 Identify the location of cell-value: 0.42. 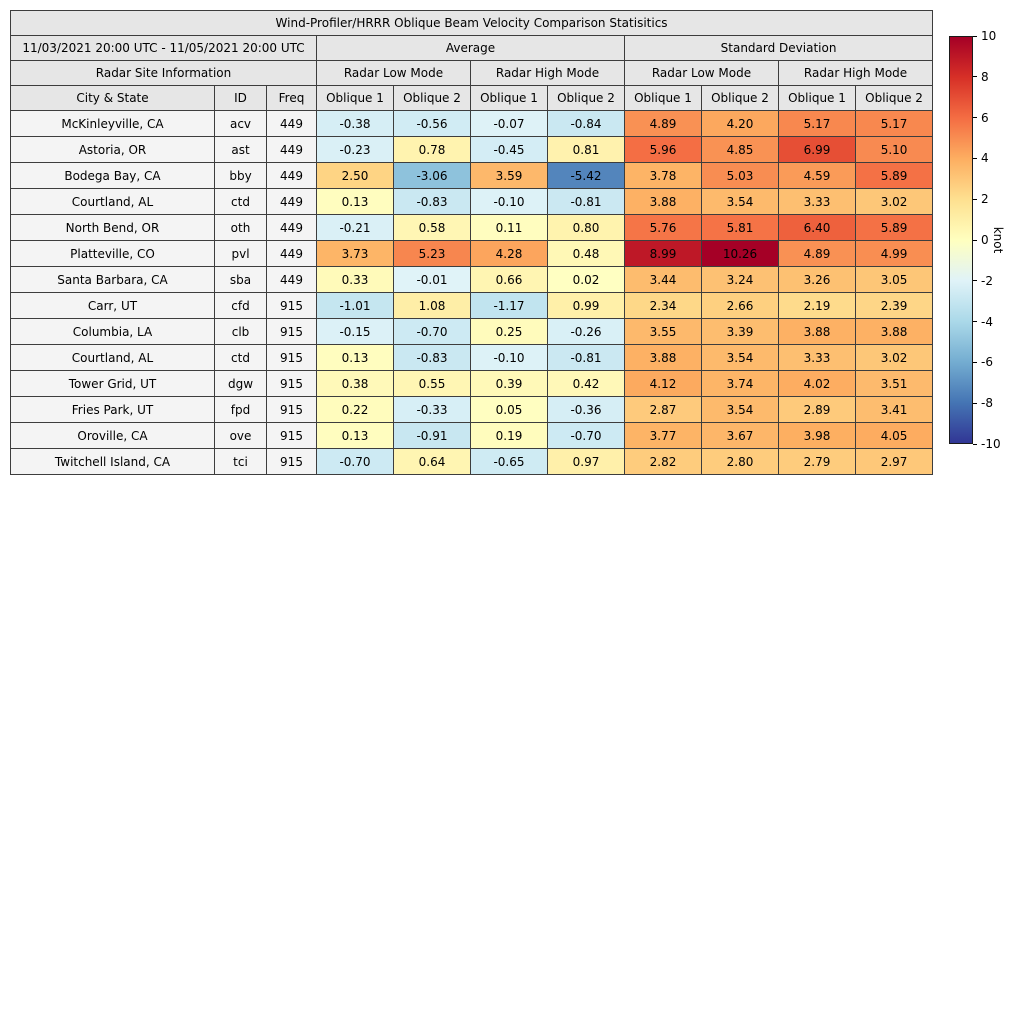
(586, 383).